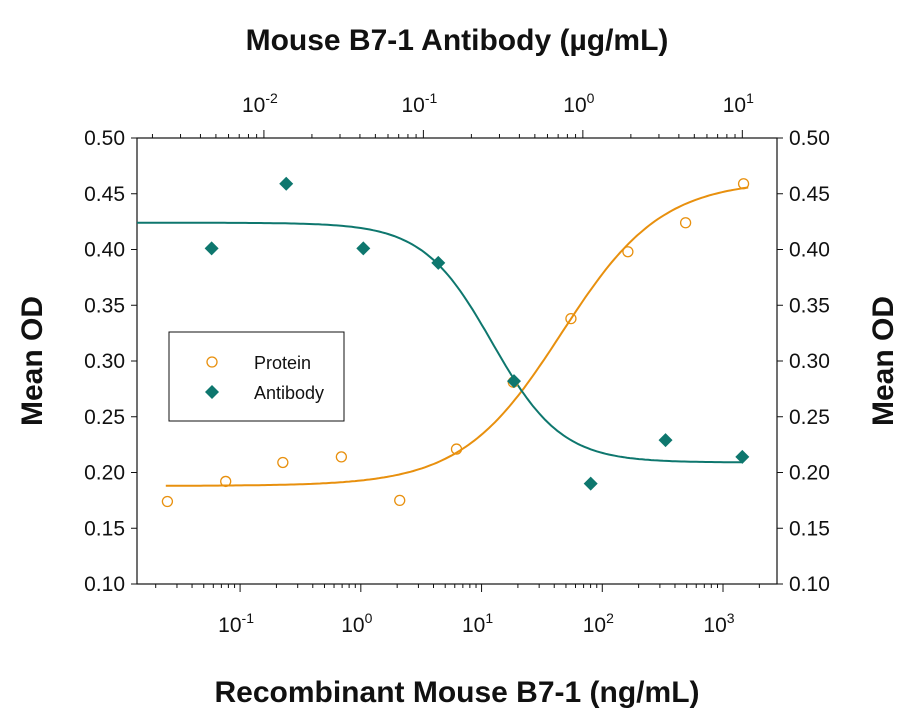 The height and width of the screenshot is (722, 913). What do you see at coordinates (809, 305) in the screenshot?
I see `y-tick-label-right: 0.35` at bounding box center [809, 305].